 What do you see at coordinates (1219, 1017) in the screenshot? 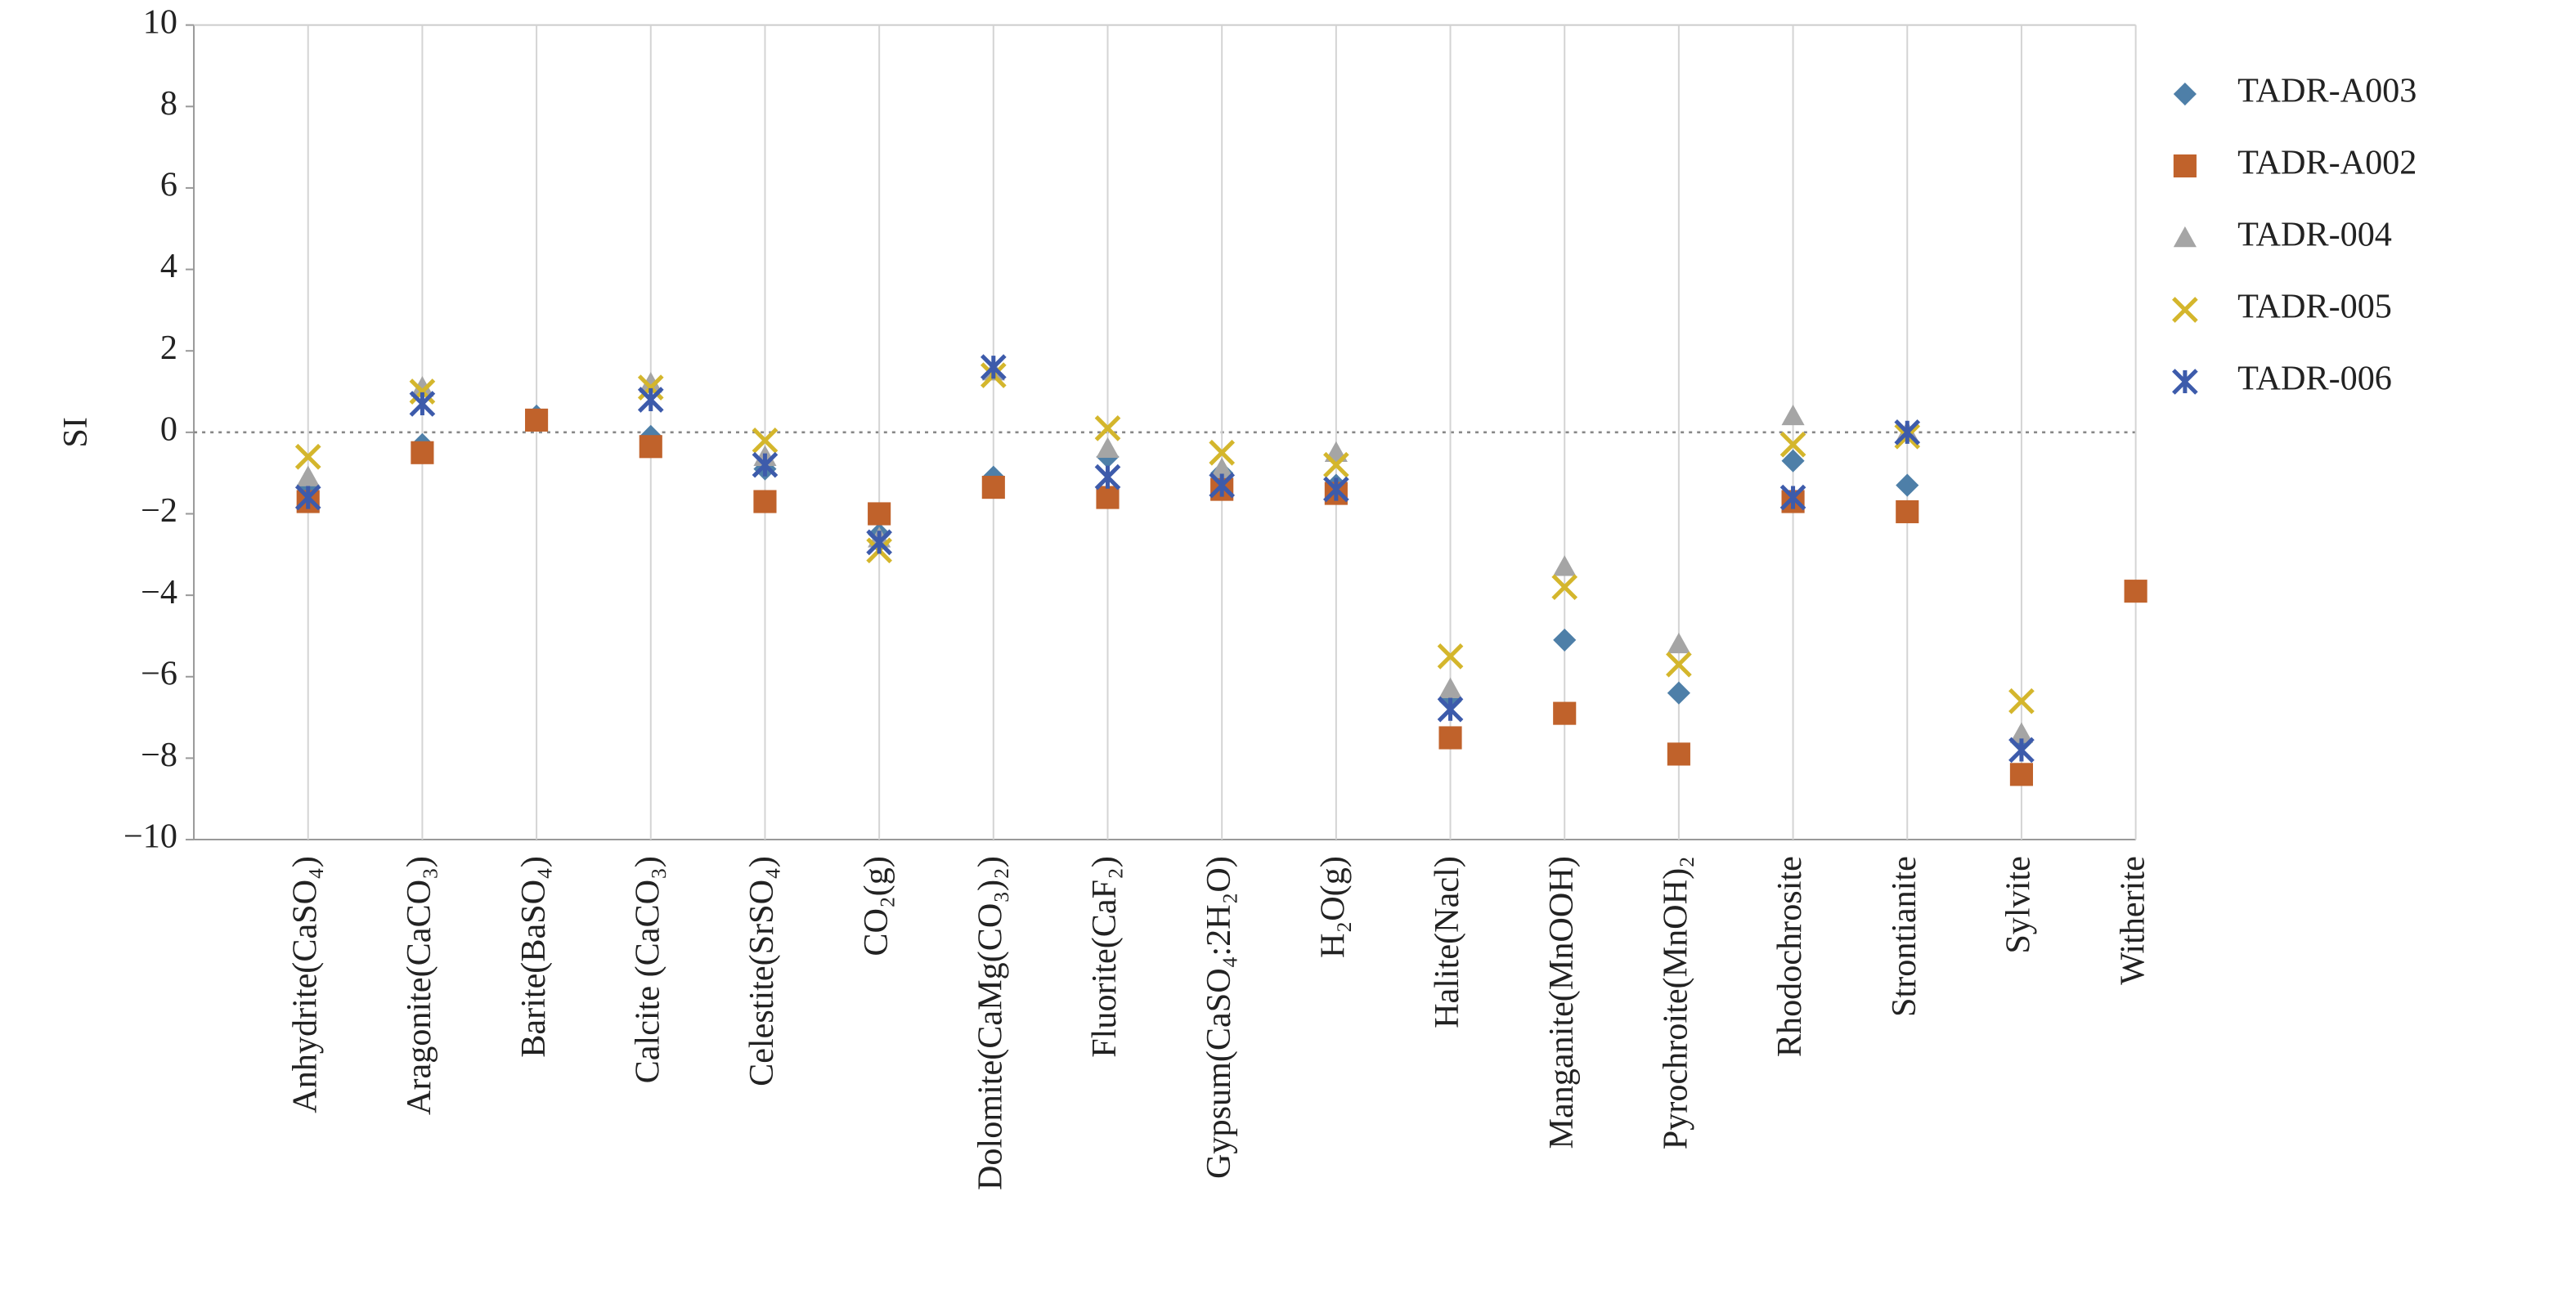
I see `x-tick-label: Gypsum(CaSO₄:2H₂O)` at bounding box center [1219, 1017].